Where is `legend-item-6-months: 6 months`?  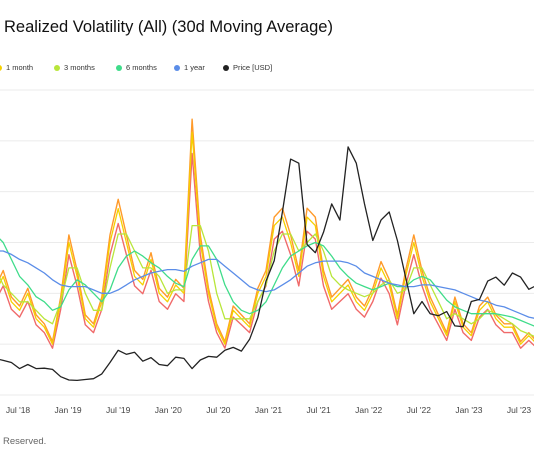 legend-item-6-months: 6 months is located at coordinates (136, 67).